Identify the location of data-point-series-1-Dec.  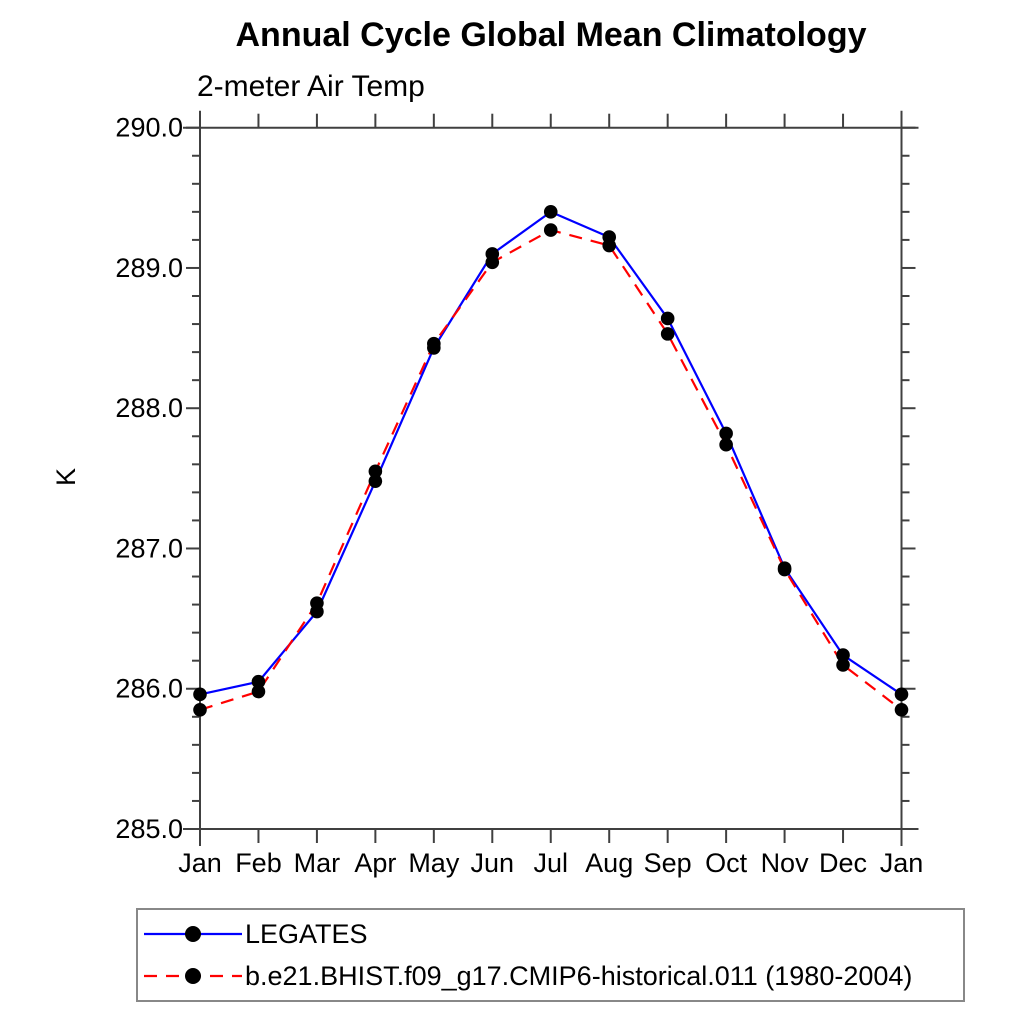
(843, 655).